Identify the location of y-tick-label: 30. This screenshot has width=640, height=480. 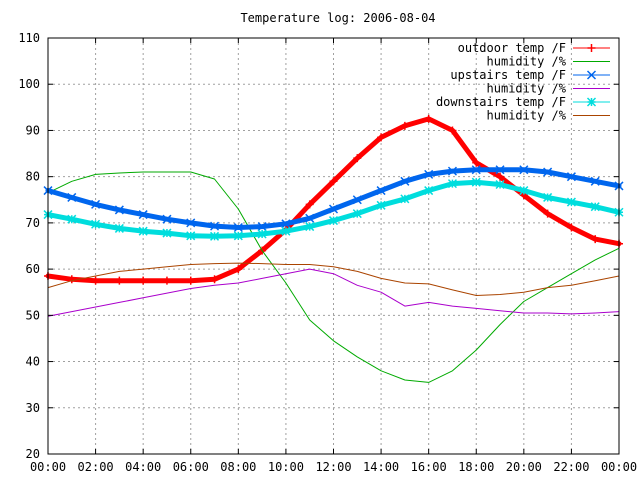
(33, 408).